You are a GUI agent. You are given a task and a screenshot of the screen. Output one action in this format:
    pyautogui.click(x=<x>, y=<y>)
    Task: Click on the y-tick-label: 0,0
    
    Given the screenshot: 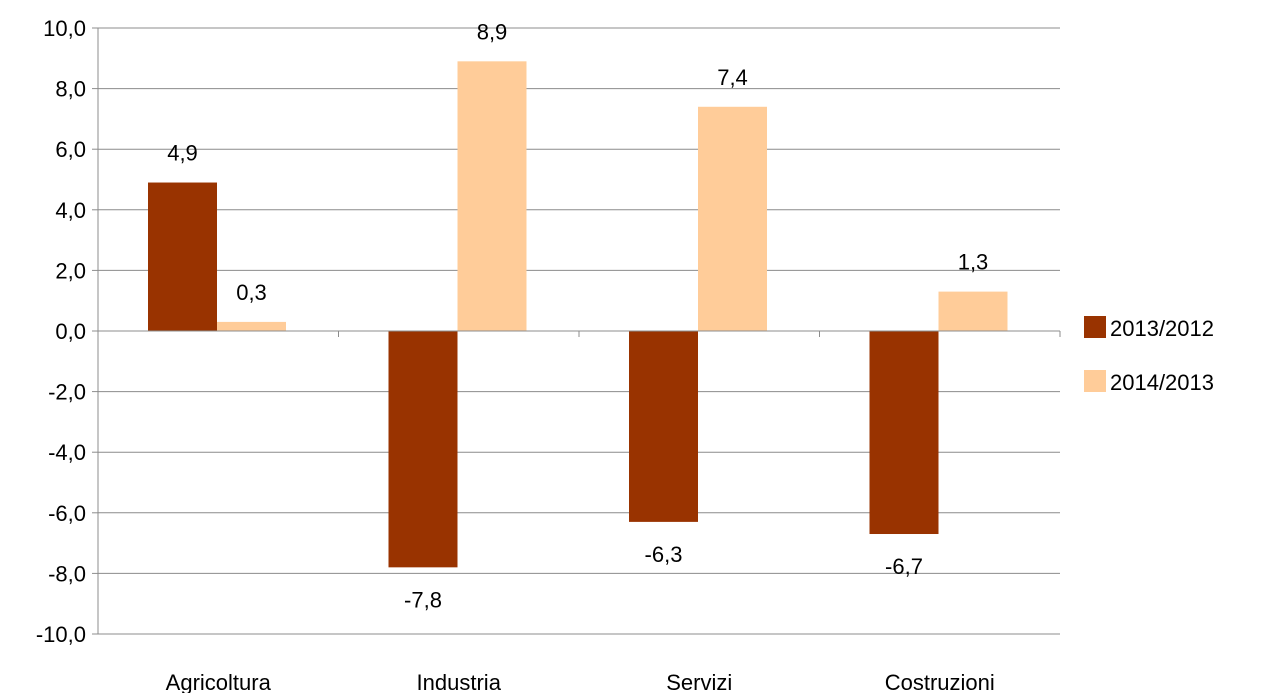 What is the action you would take?
    pyautogui.click(x=70, y=331)
    